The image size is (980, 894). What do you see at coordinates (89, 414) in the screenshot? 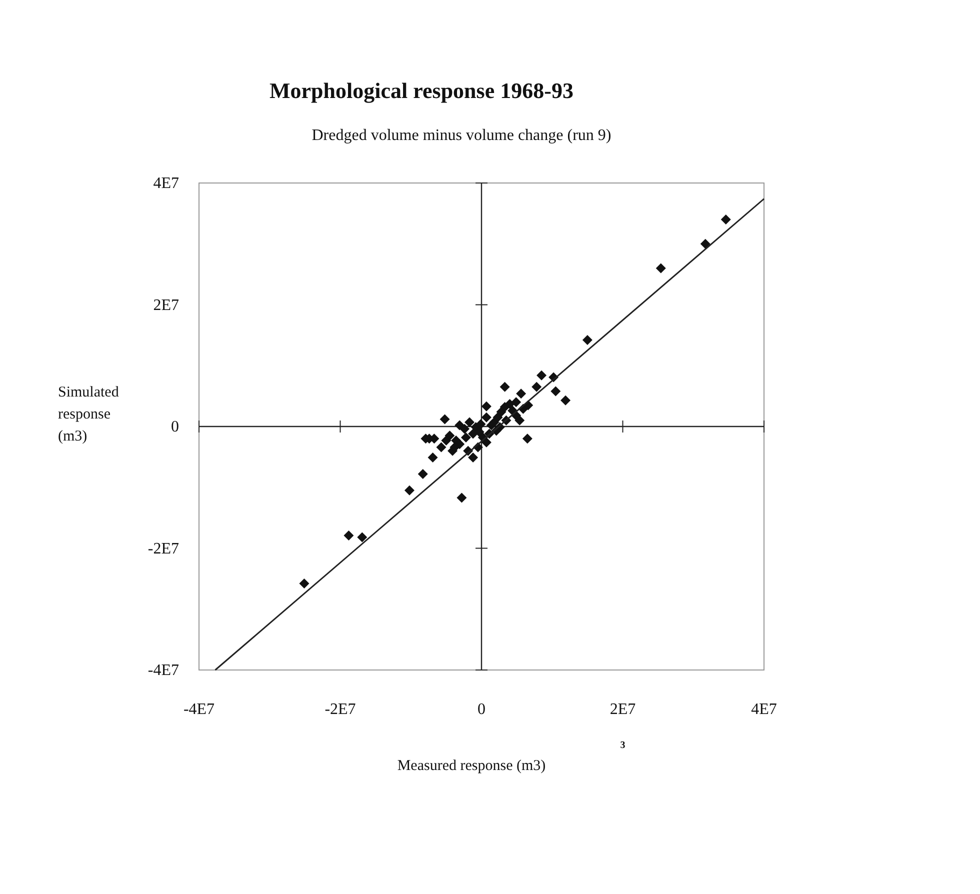
I see `y-axis-title: Simulated response (m3)` at bounding box center [89, 414].